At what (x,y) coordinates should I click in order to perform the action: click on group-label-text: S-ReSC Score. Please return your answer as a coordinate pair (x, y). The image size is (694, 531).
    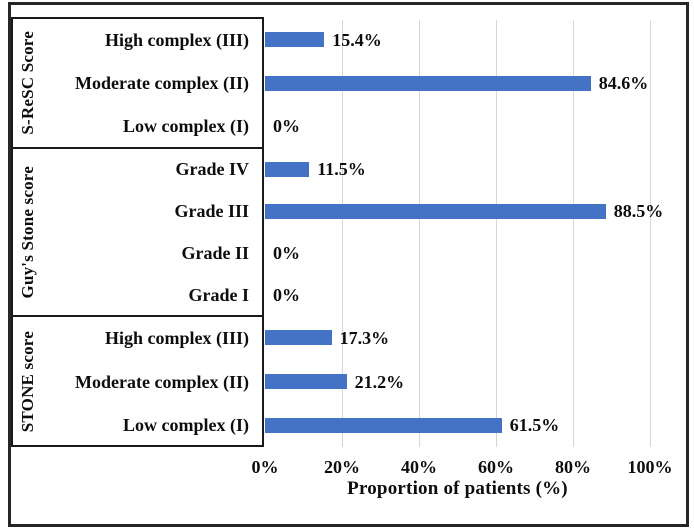
    Looking at the image, I should click on (27, 83).